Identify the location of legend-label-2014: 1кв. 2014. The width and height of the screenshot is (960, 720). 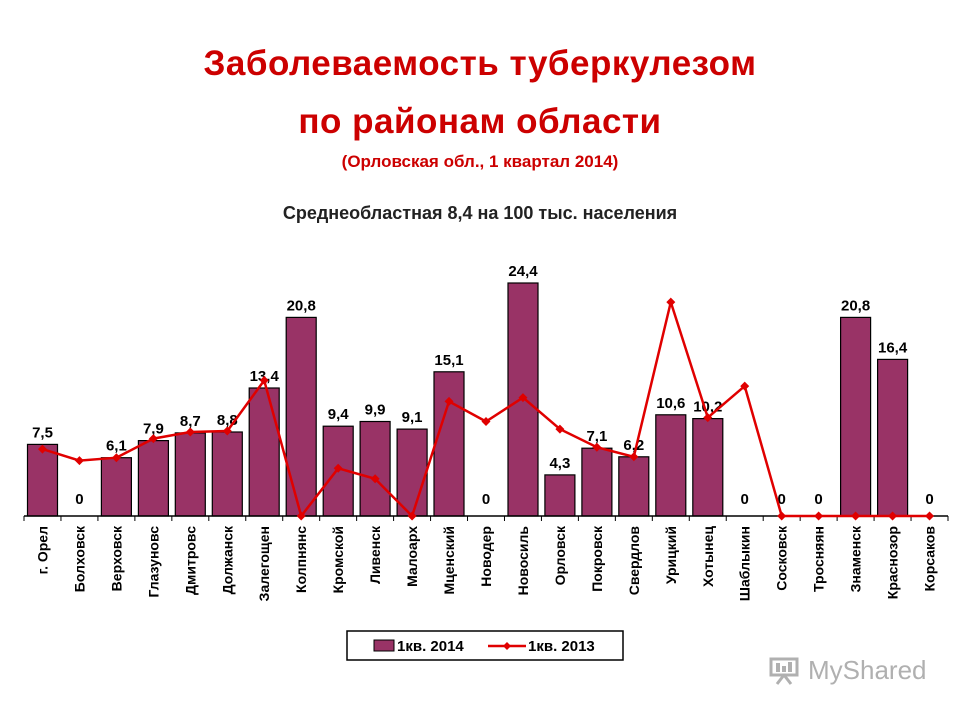
(430, 646).